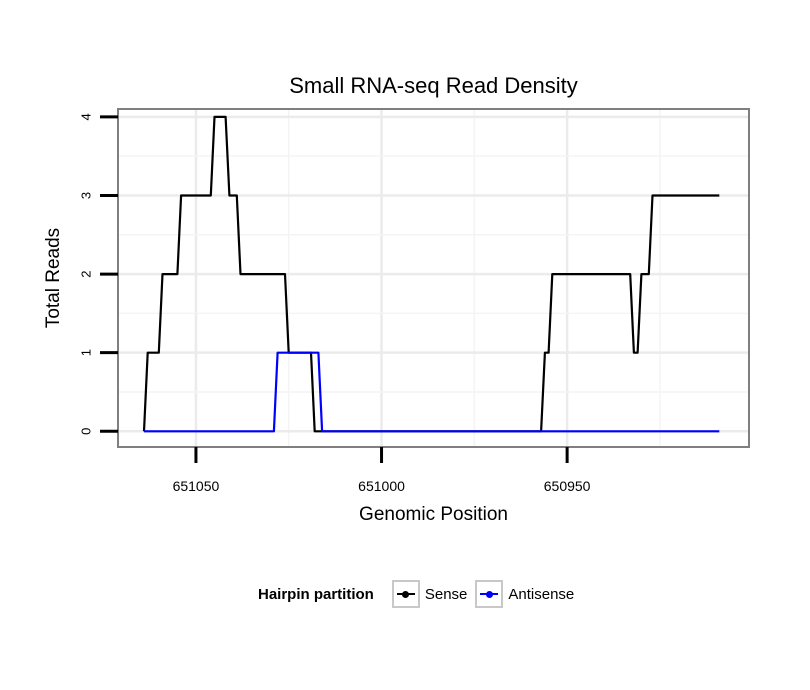 The width and height of the screenshot is (810, 690). I want to click on legend-key-sense, so click(405, 594).